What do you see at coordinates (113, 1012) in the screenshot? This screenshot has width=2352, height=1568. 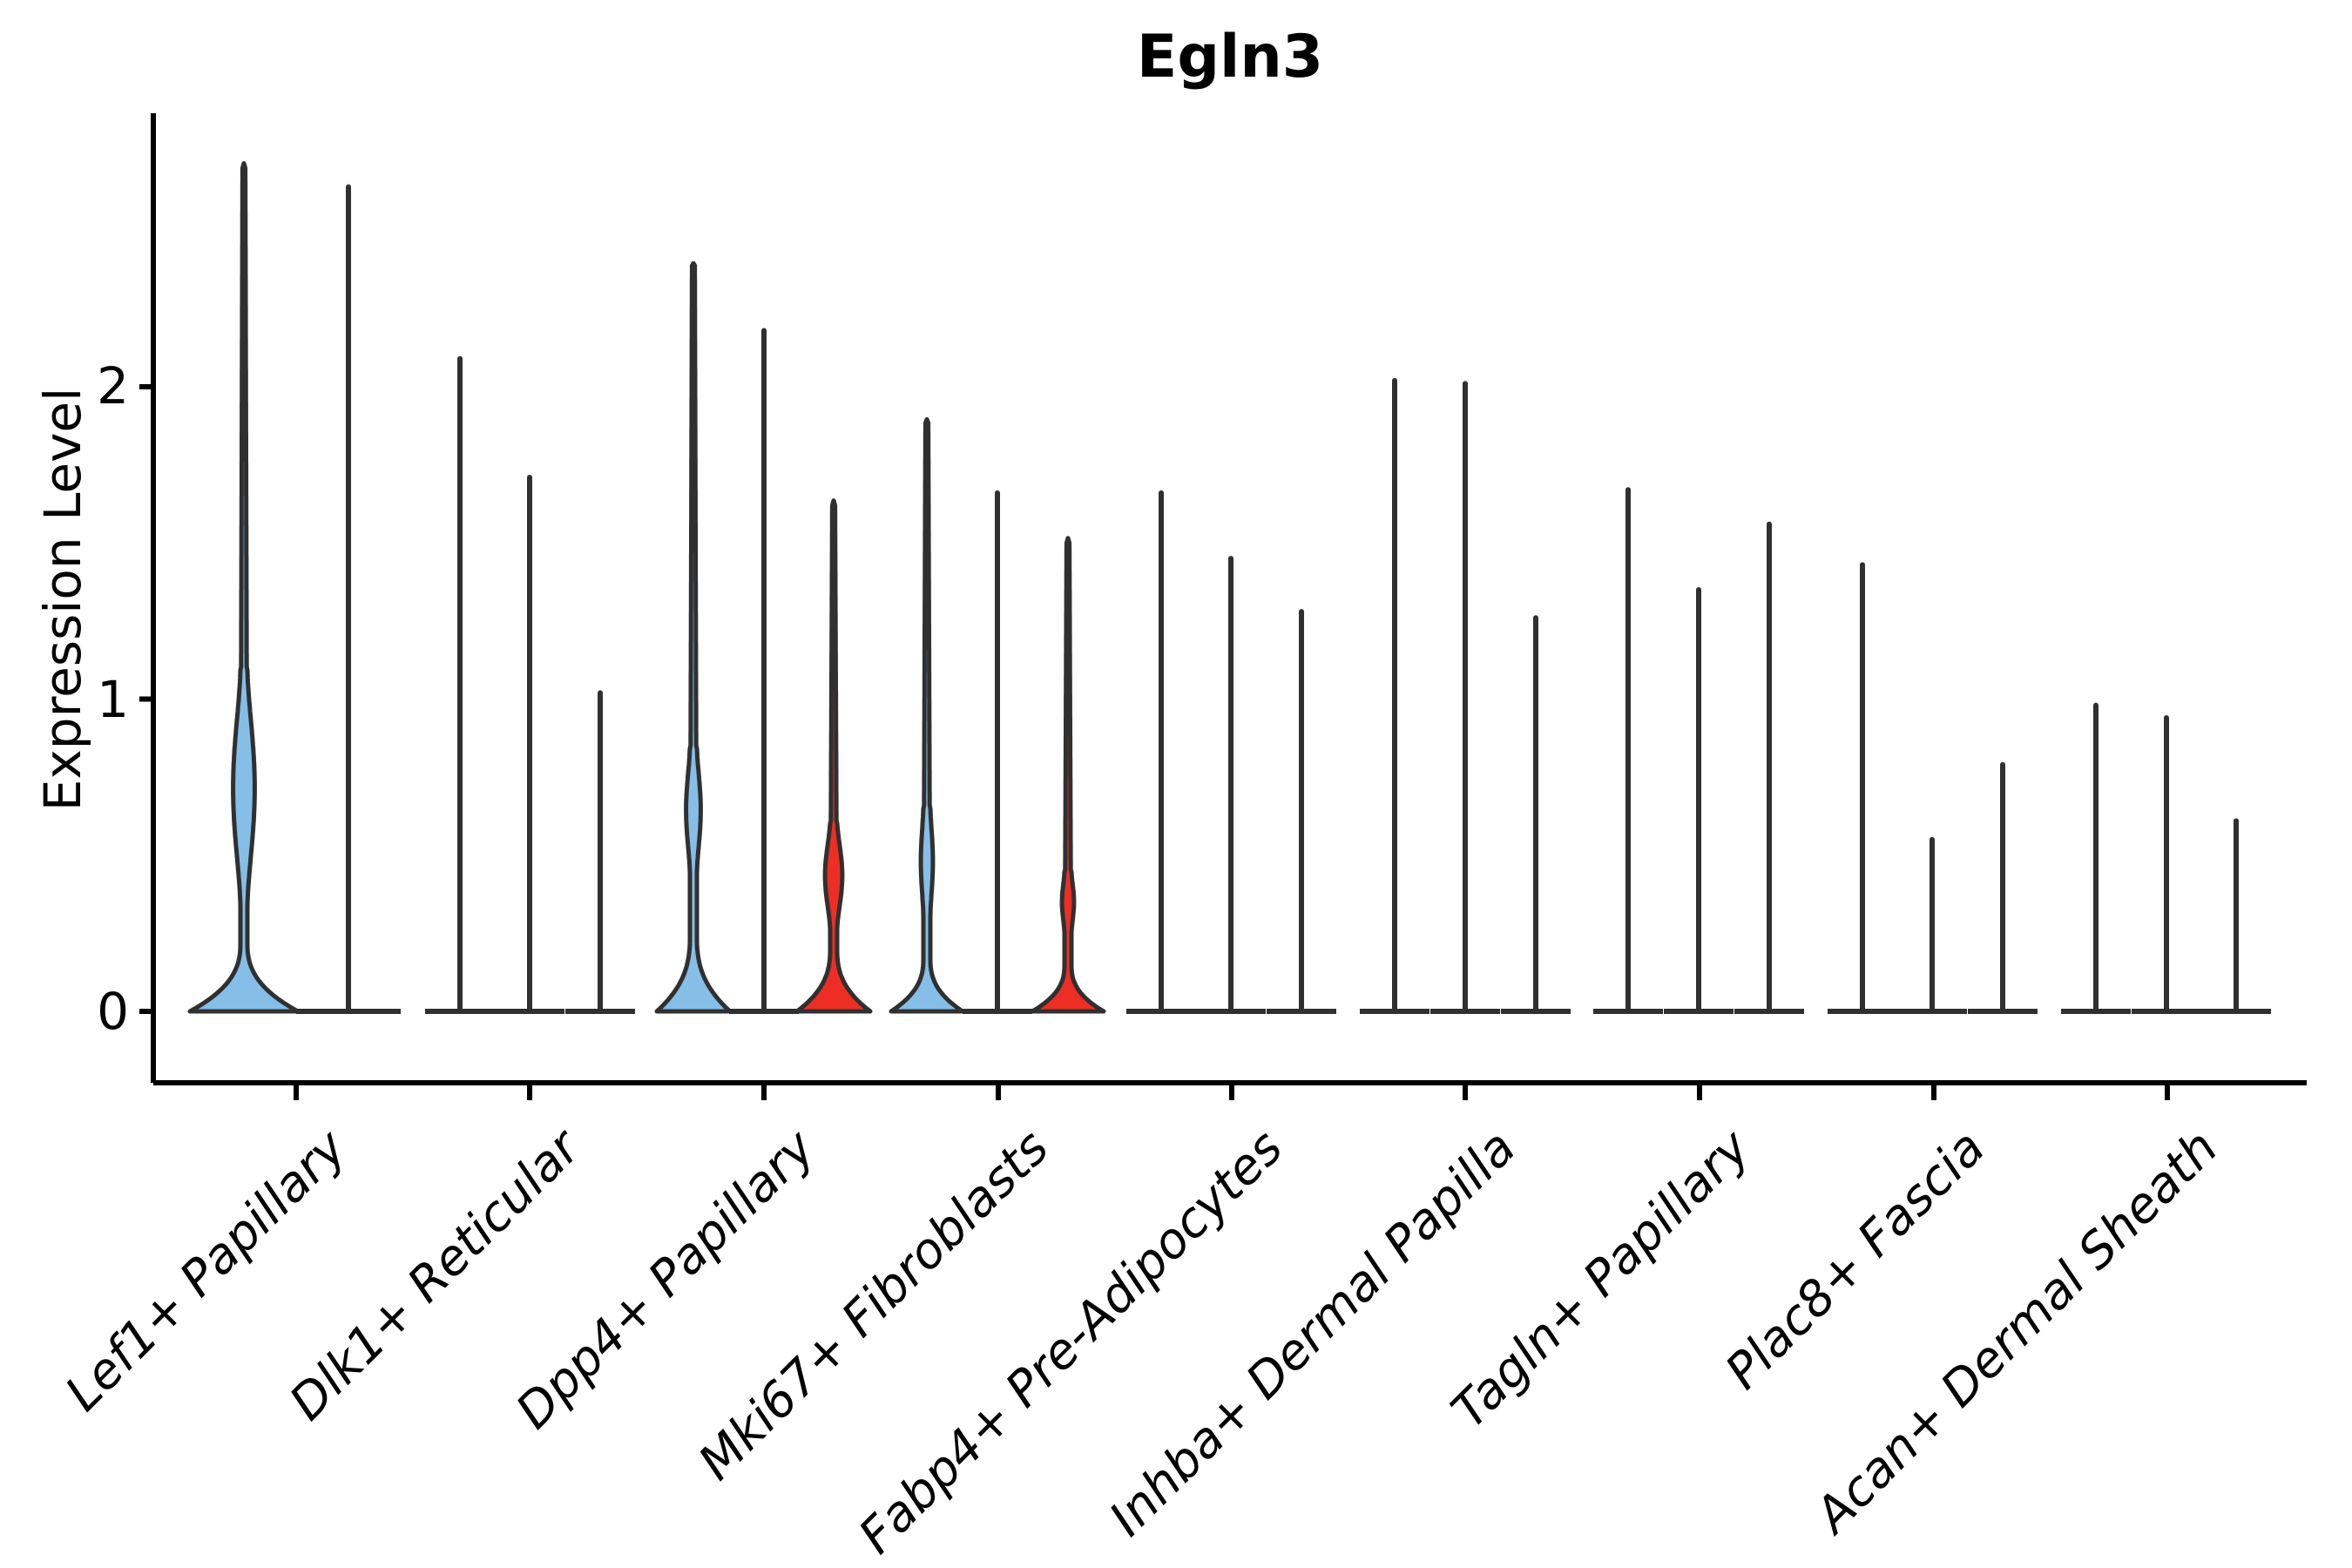 I see `y-tick-label-0: 0` at bounding box center [113, 1012].